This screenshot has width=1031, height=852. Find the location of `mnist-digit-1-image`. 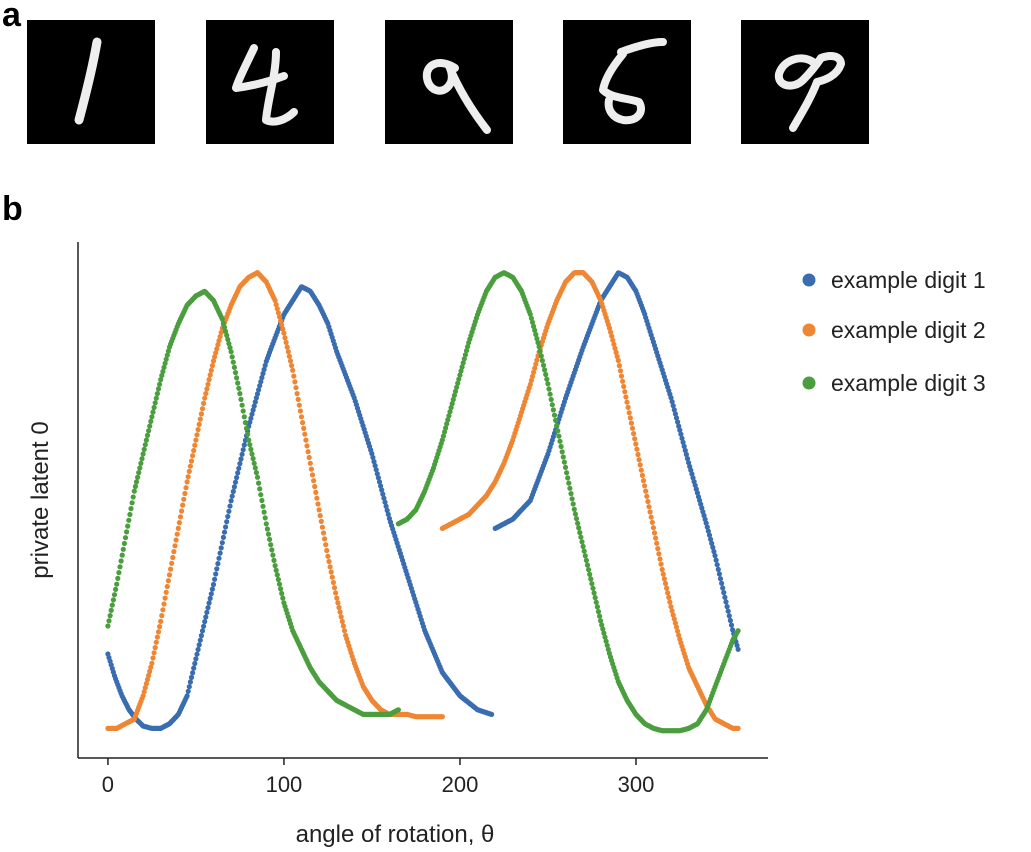

mnist-digit-1-image is located at coordinates (91, 82).